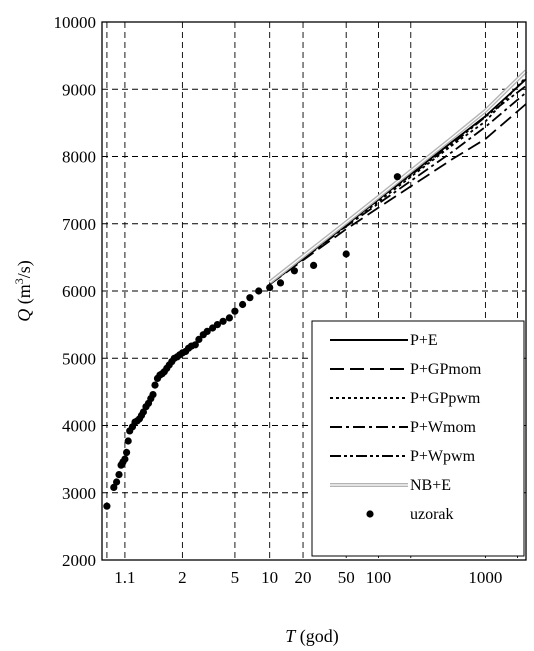  I want to click on y-tick-label: 6000, so click(79, 291).